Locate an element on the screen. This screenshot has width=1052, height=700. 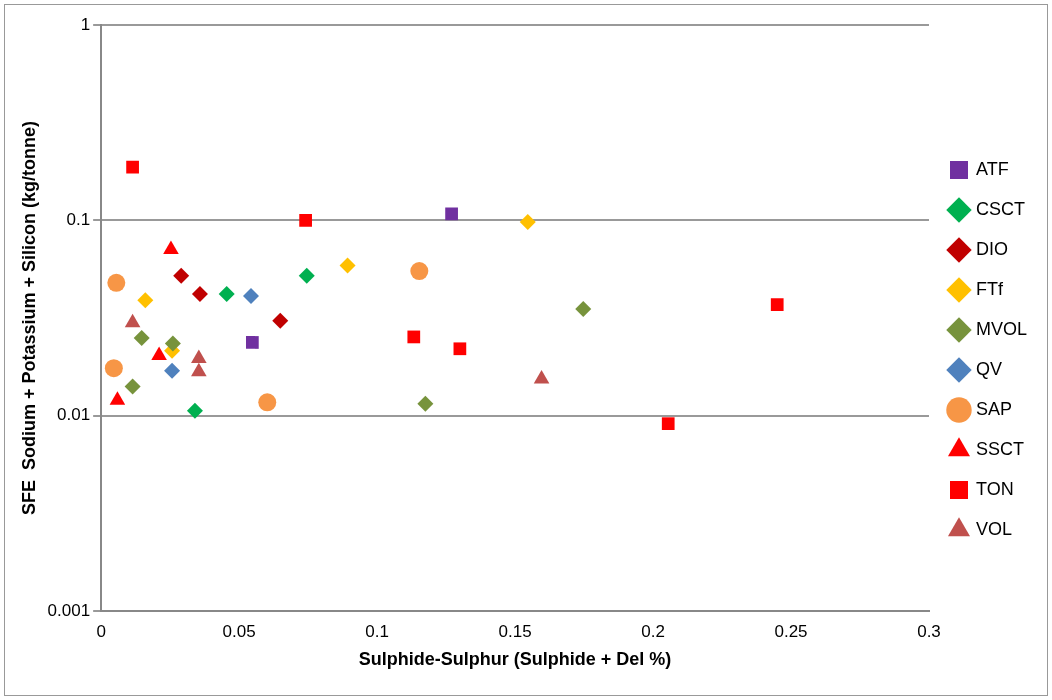
x-tick-label: 0.05 is located at coordinates (239, 631).